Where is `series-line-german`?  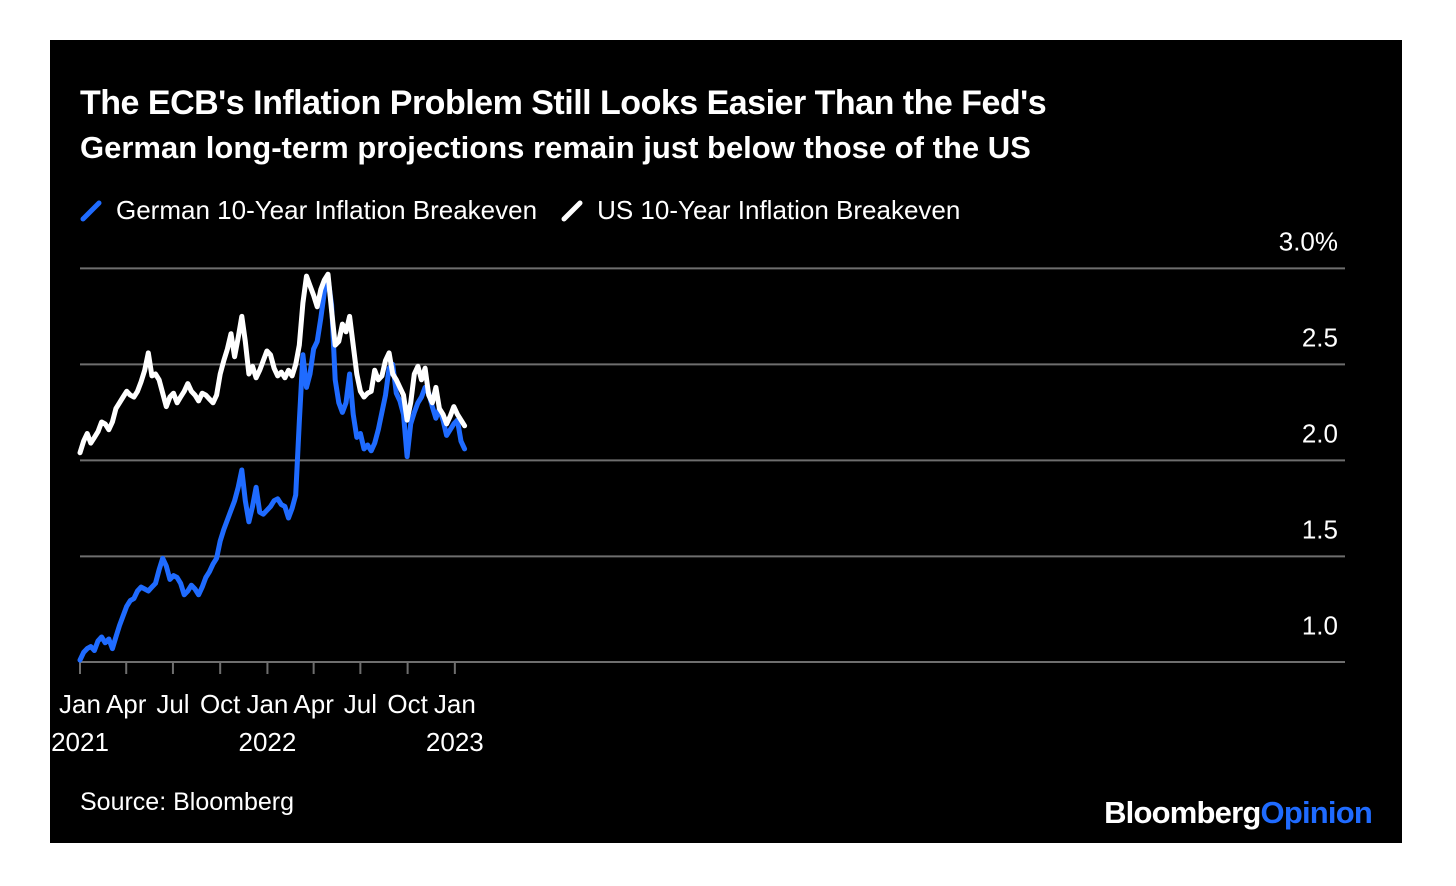 series-line-german is located at coordinates (272, 469).